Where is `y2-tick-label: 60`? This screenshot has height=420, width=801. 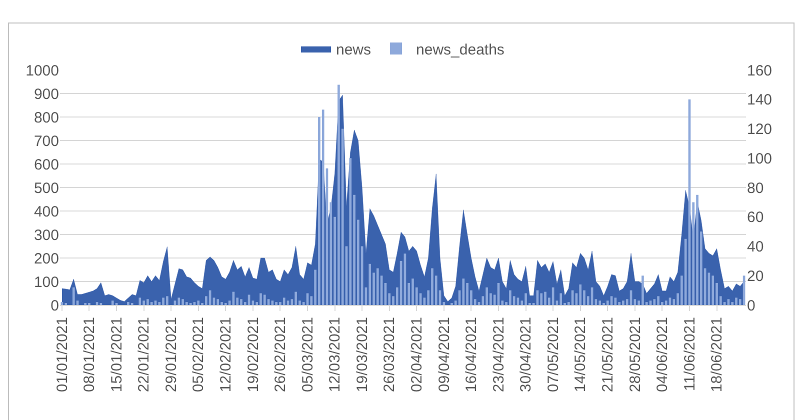
y2-tick-label: 60 is located at coordinates (755, 217).